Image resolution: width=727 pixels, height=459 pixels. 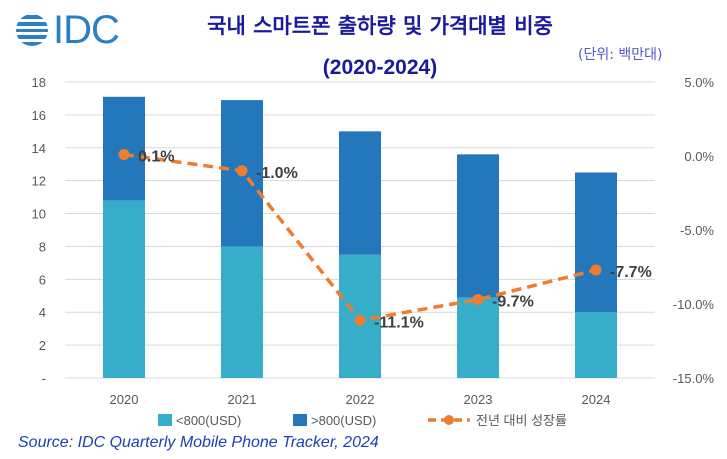 I want to click on y-left-tick-label: 10, so click(x=39, y=214).